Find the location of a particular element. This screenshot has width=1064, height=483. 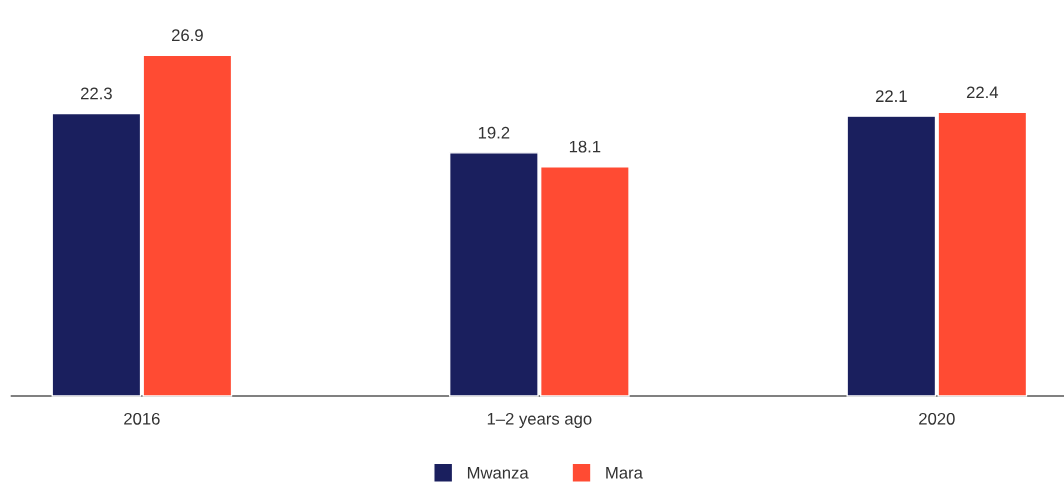

data-label: 19.2 is located at coordinates (494, 132).